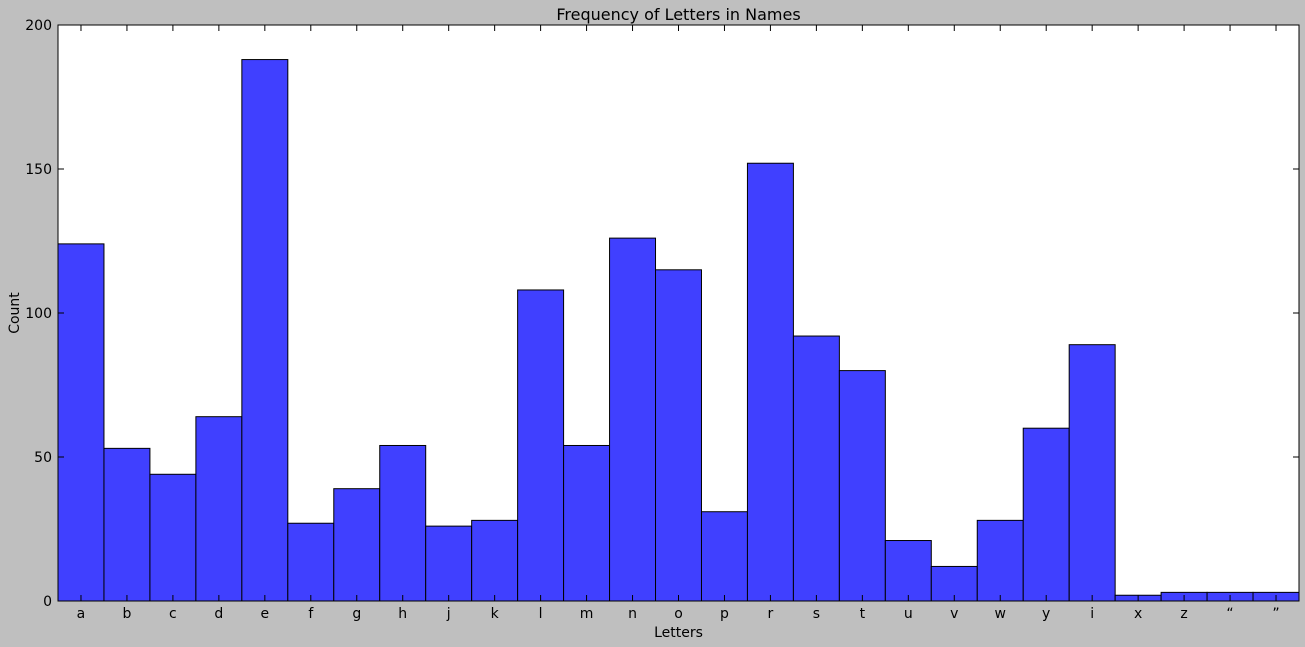 This screenshot has height=647, width=1305. What do you see at coordinates (311, 614) in the screenshot?
I see `x-tick-label: f` at bounding box center [311, 614].